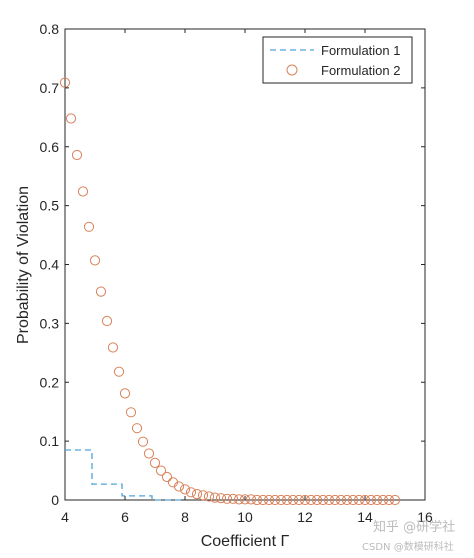 The width and height of the screenshot is (474, 558). I want to click on series-formulation-1-line, so click(125, 475).